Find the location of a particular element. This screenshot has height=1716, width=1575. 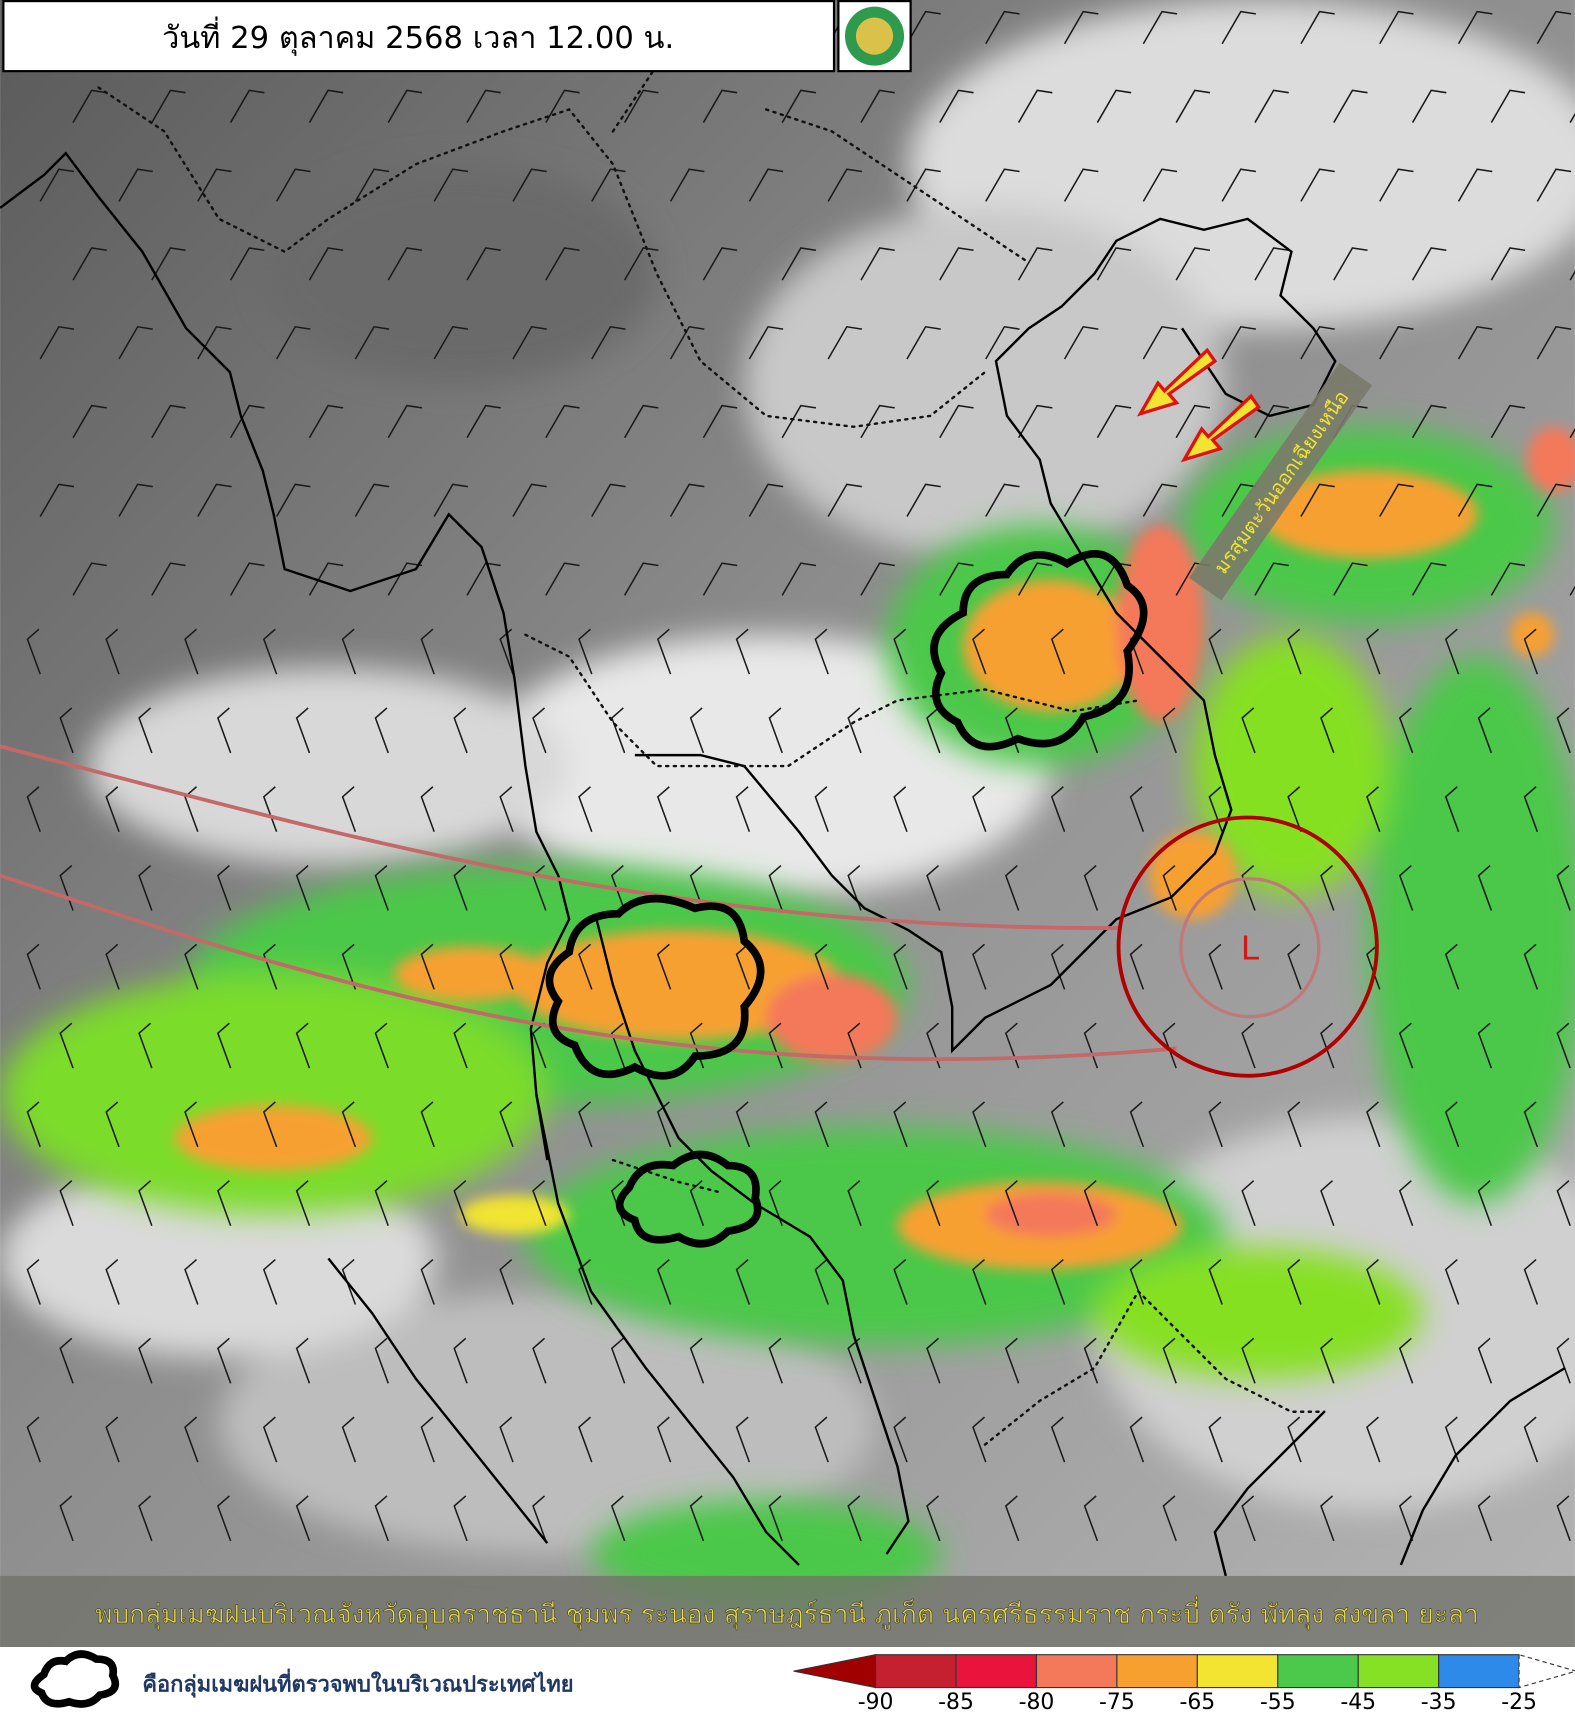

colorbar-tick-label: -35 is located at coordinates (1439, 1702).